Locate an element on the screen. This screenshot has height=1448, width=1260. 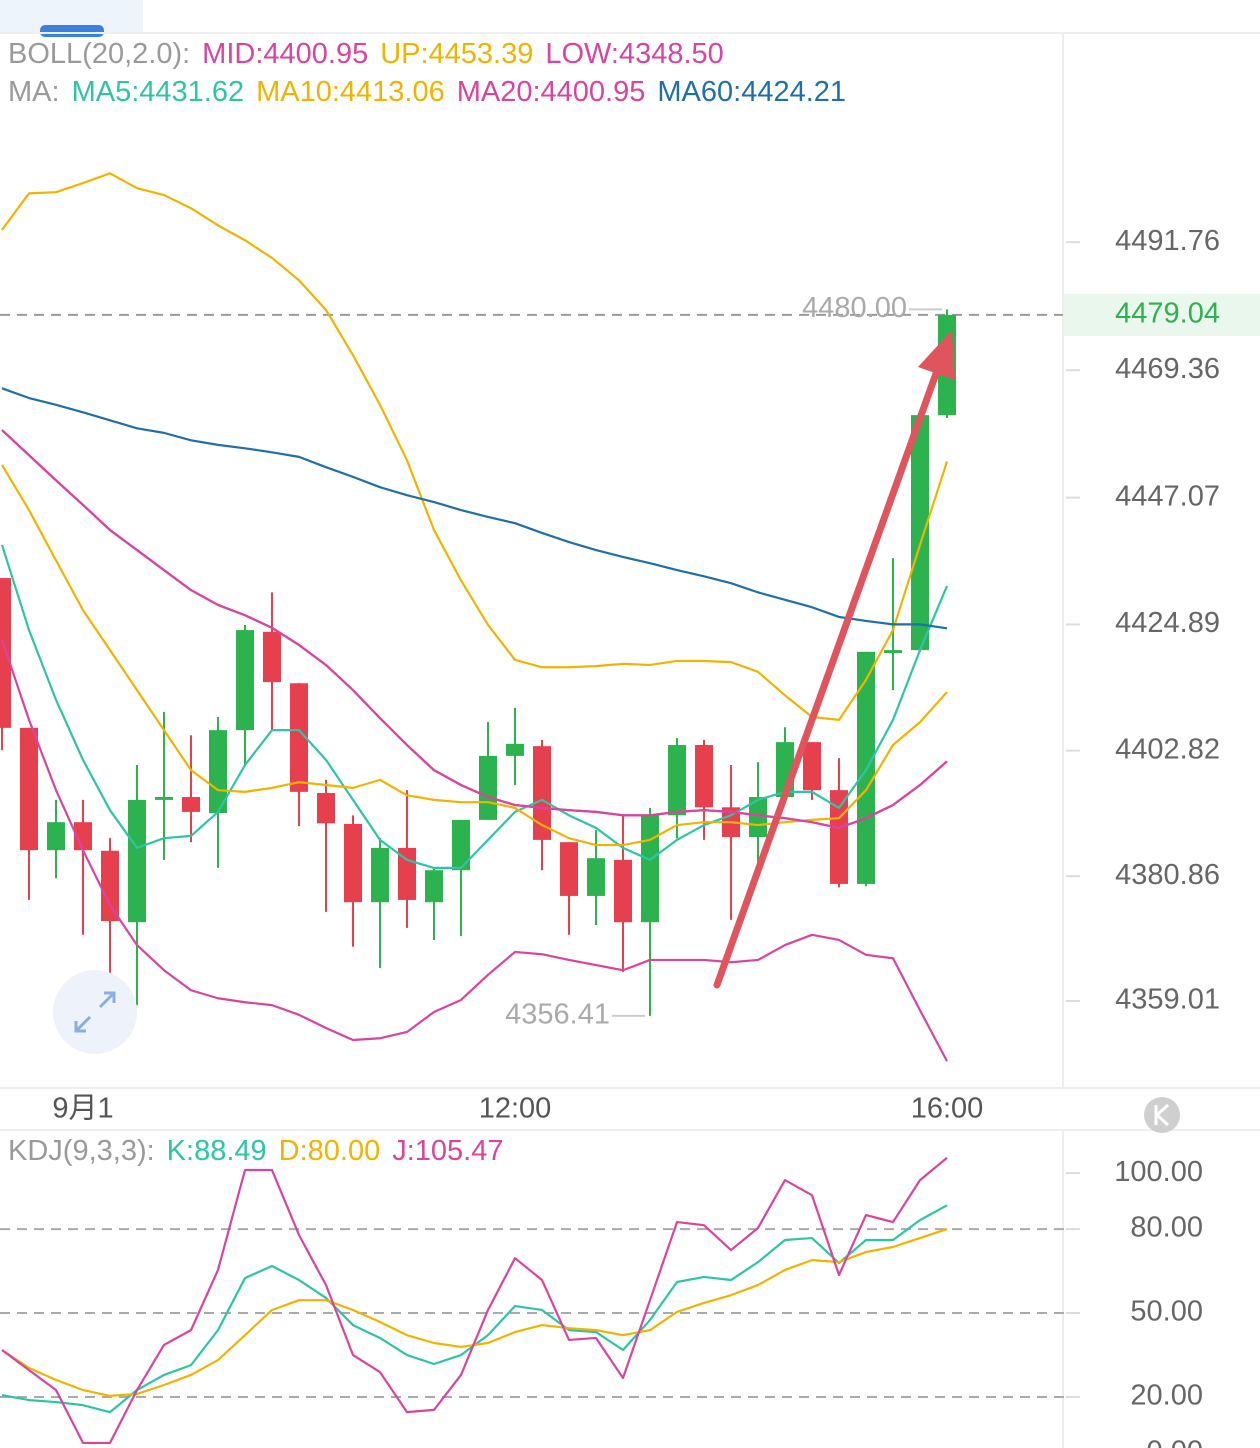
x-tick-label: 16:00 is located at coordinates (947, 1109).